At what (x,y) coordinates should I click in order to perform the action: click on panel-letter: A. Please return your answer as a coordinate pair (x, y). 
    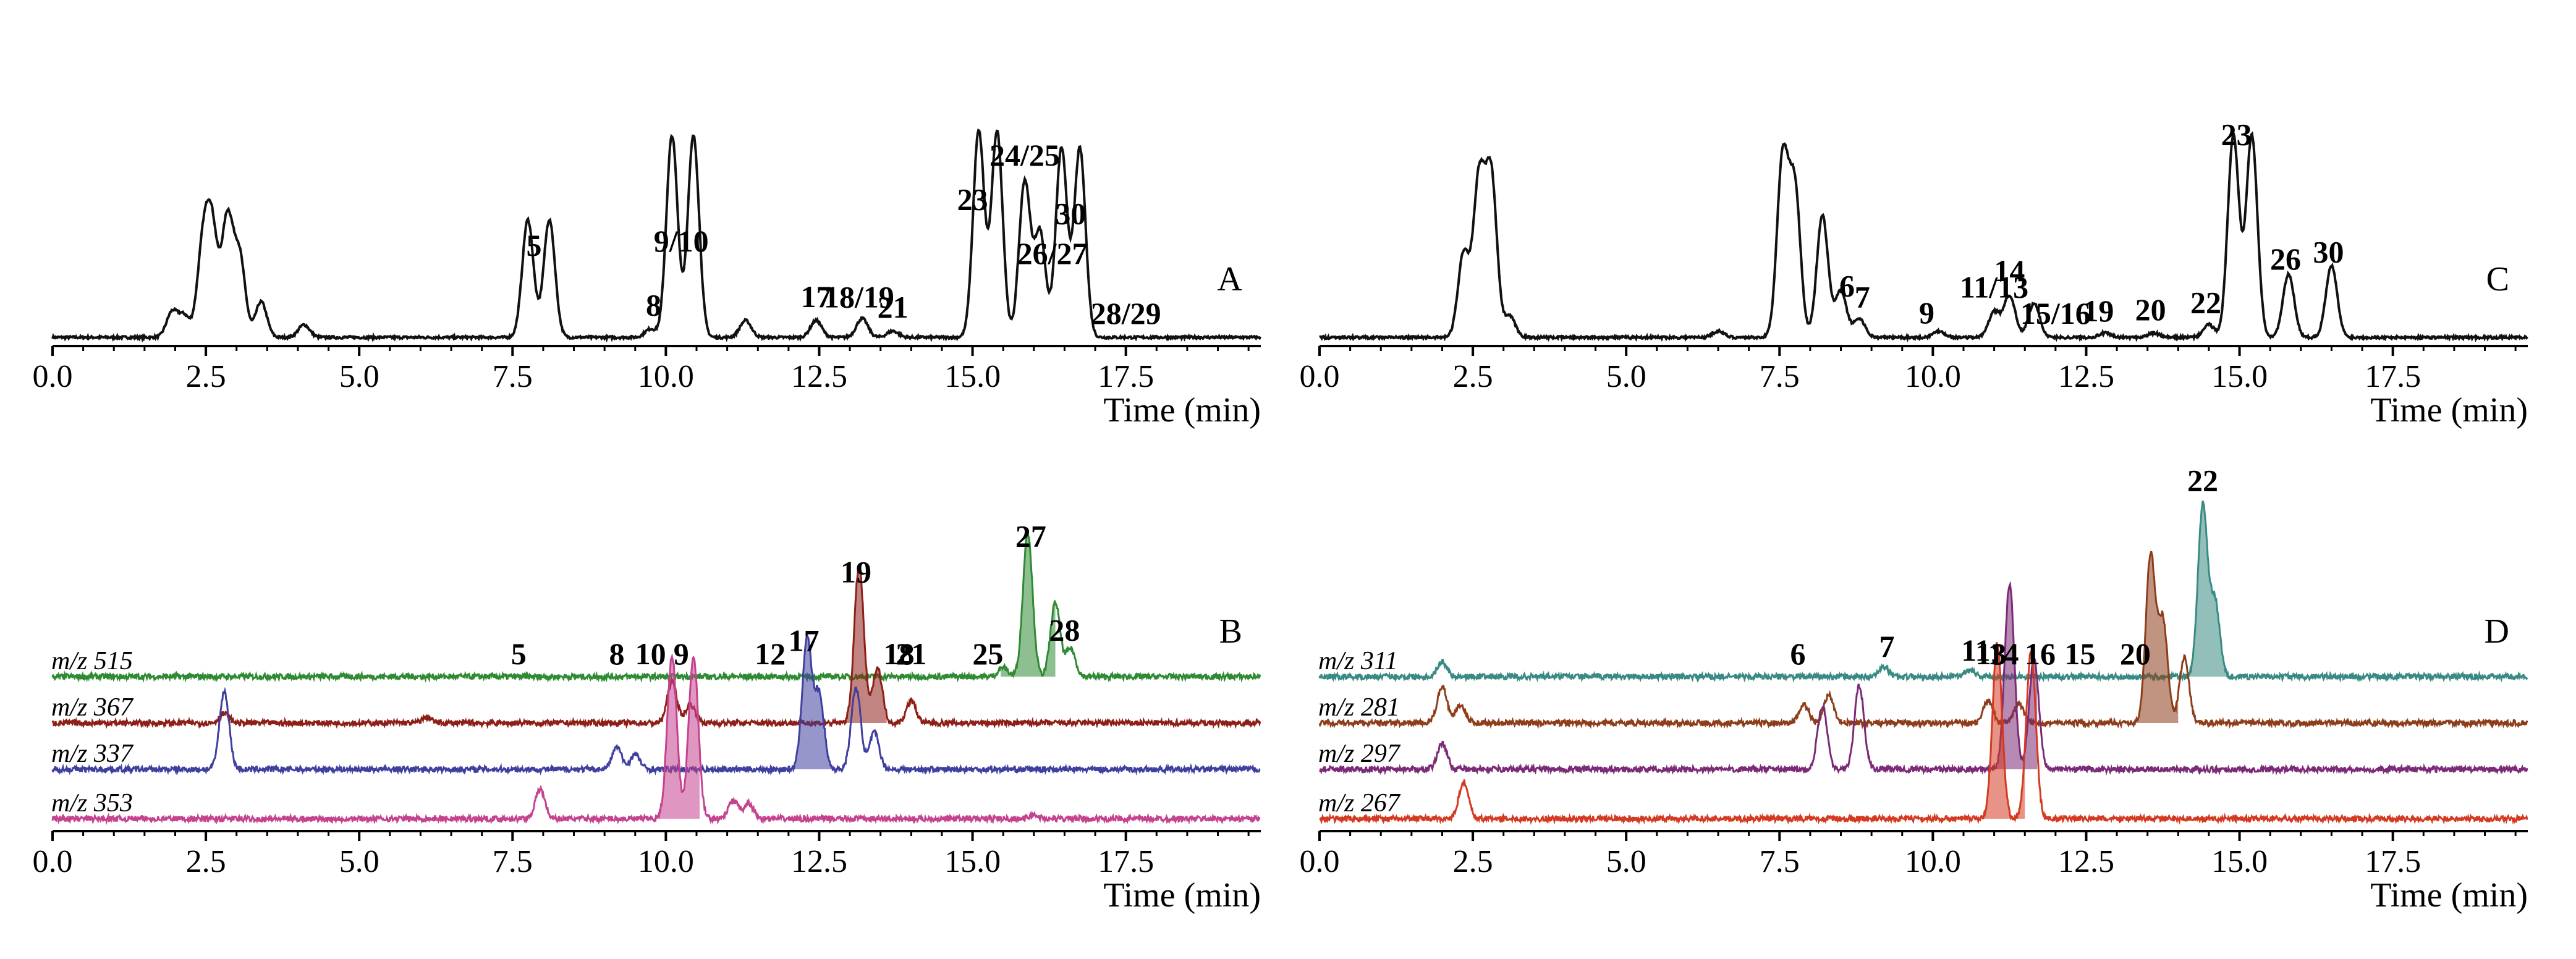
    Looking at the image, I should click on (1230, 279).